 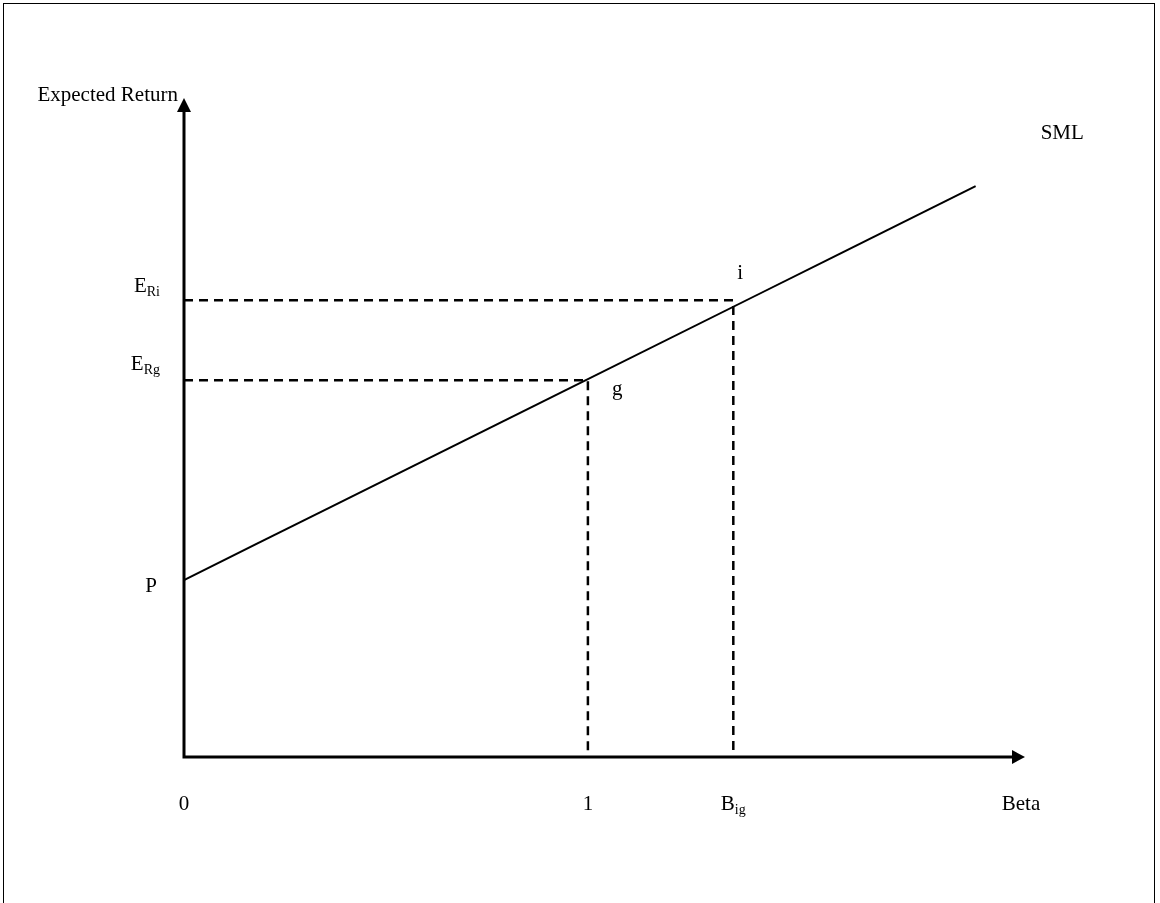 I want to click on x-tick-label: 0, so click(x=184, y=802).